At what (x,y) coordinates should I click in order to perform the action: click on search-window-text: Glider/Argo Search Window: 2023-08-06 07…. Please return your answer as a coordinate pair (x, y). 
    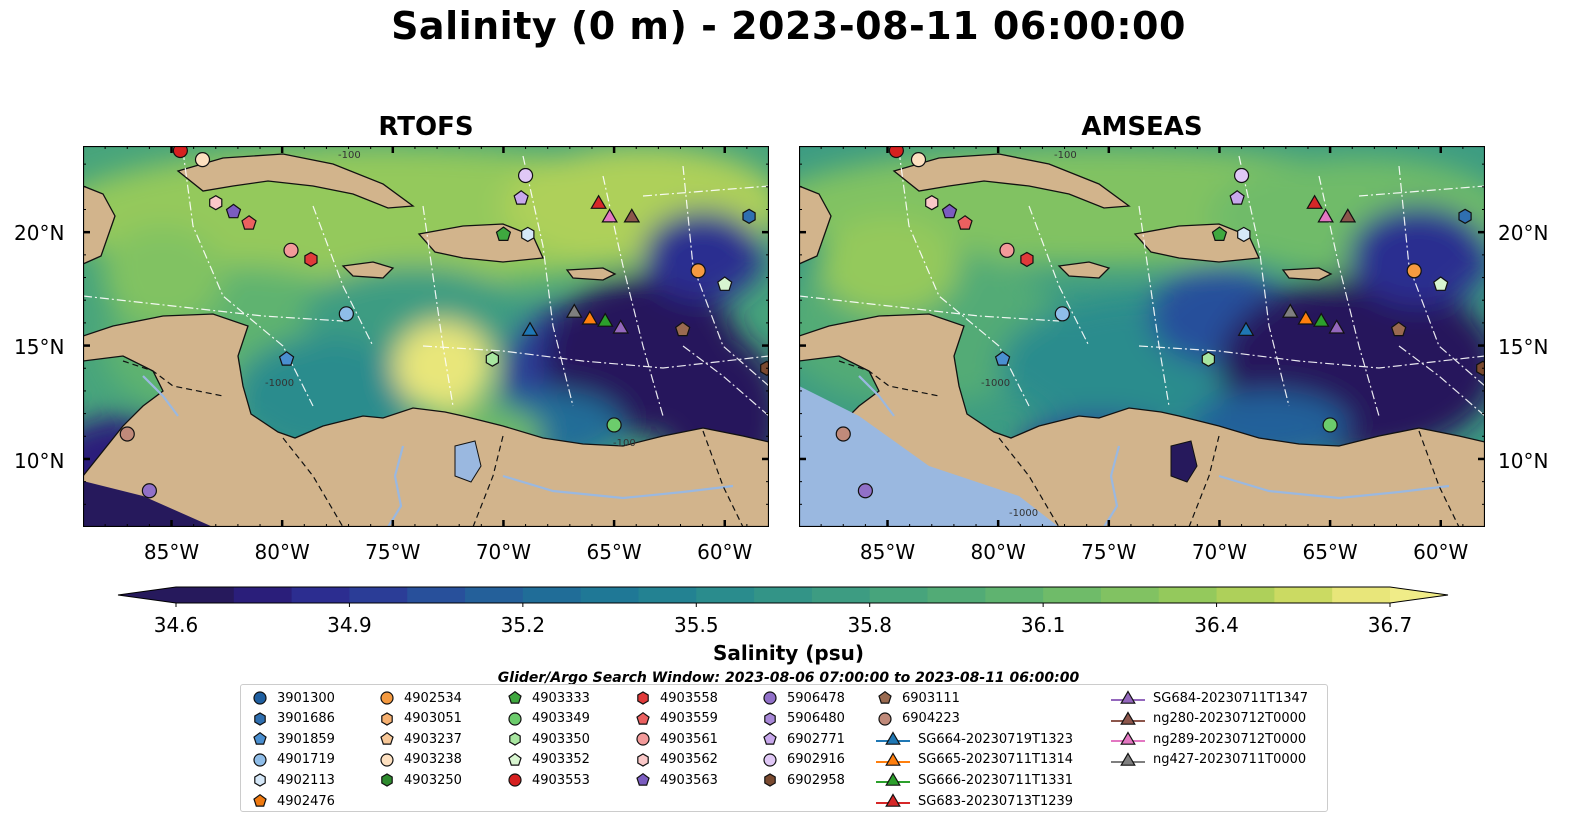
    Looking at the image, I should click on (788, 678).